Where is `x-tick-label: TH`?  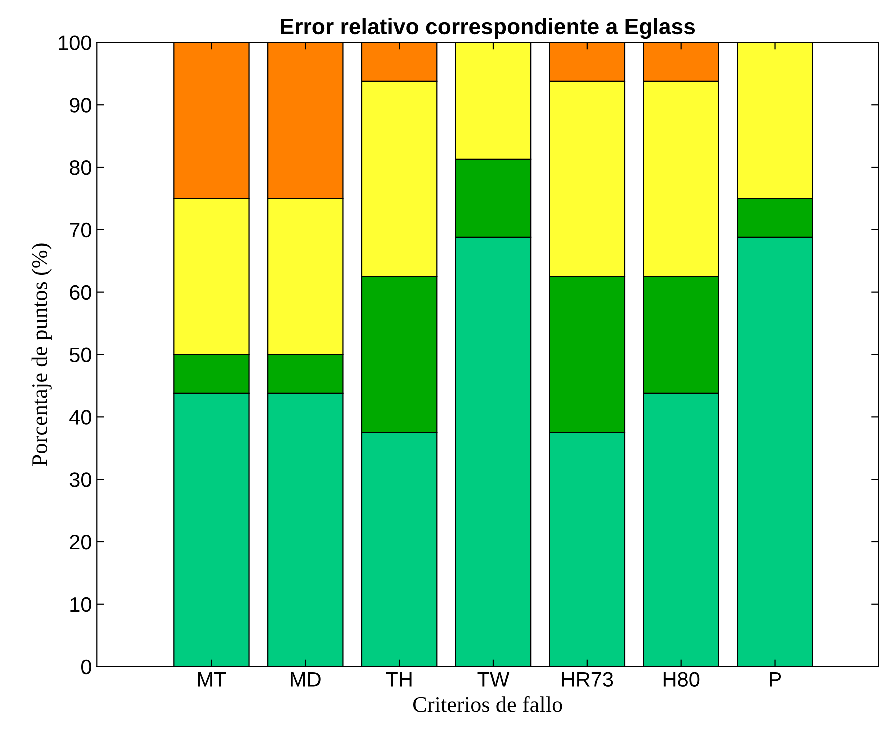
x-tick-label: TH is located at coordinates (399, 679).